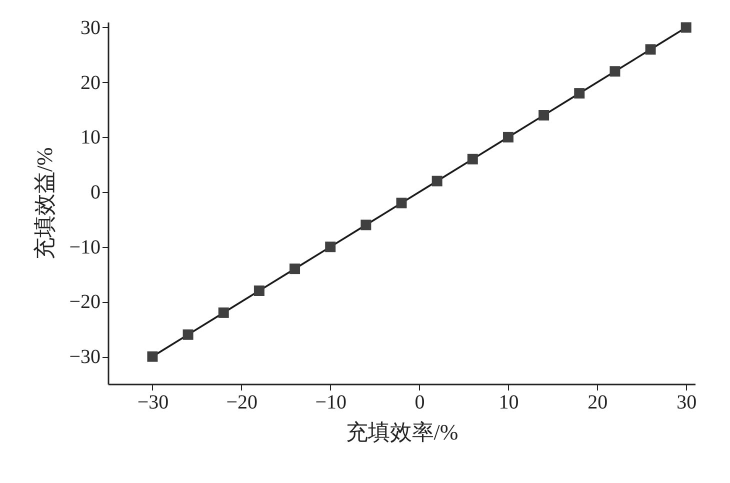  What do you see at coordinates (508, 403) in the screenshot?
I see `x-tick-label: 10` at bounding box center [508, 403].